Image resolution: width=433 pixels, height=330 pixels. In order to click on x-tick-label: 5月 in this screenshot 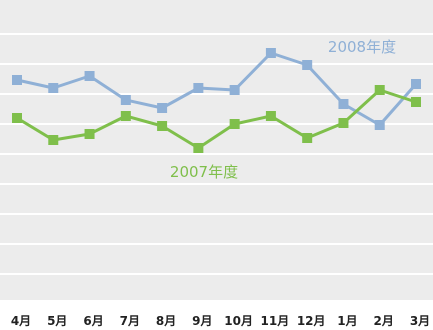, I will do `click(57, 321)`.